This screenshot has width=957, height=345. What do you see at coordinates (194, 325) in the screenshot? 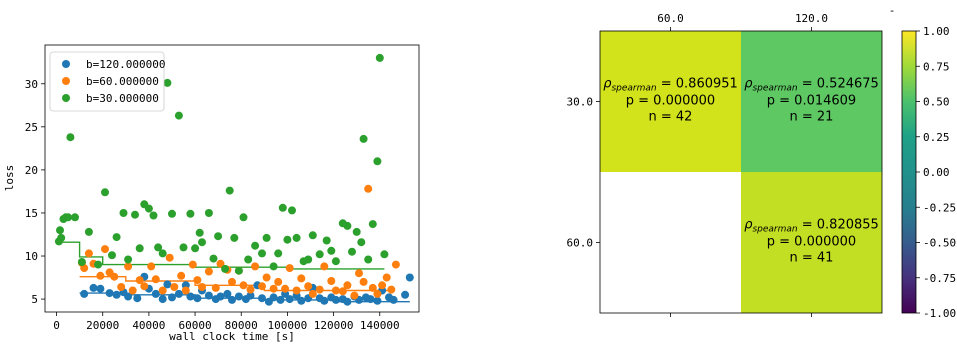
I see `x-tick-label: 60000` at bounding box center [194, 325].